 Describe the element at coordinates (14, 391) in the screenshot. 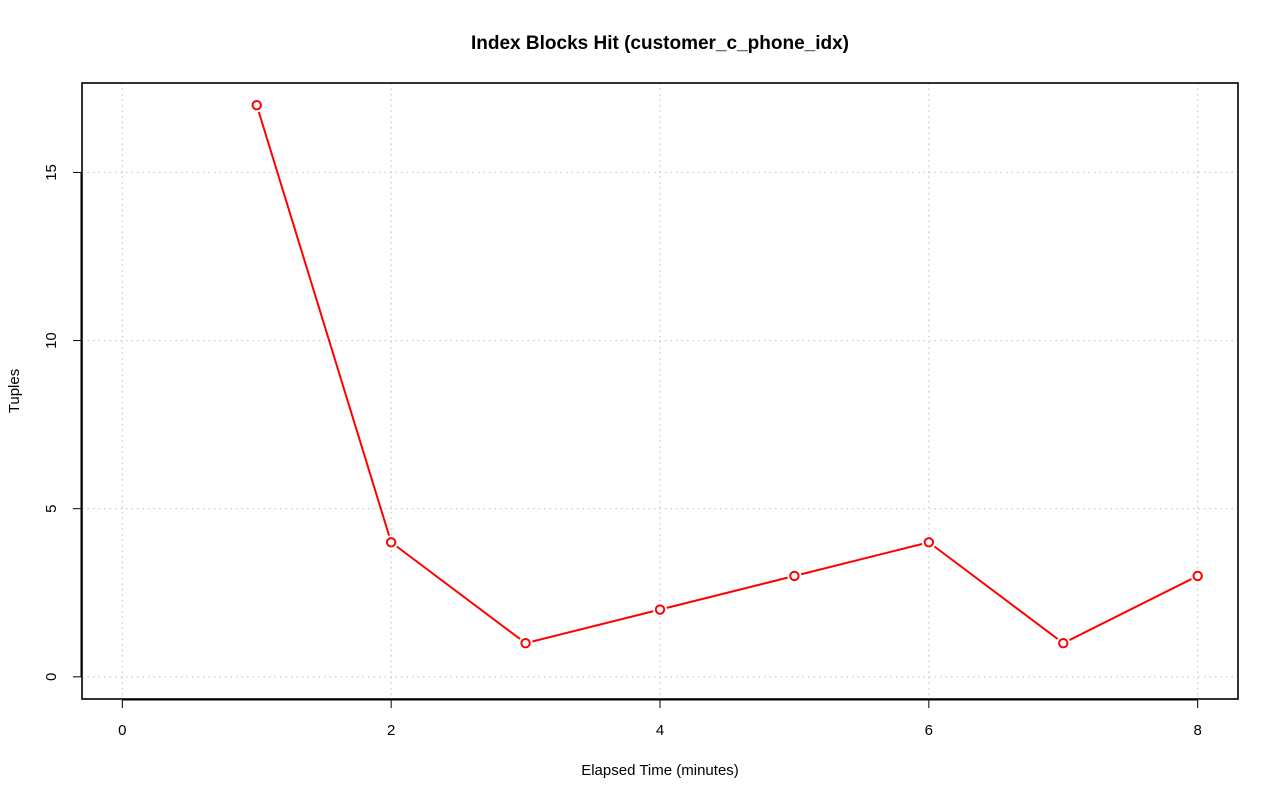

I see `y-axis-label: Tuples` at that location.